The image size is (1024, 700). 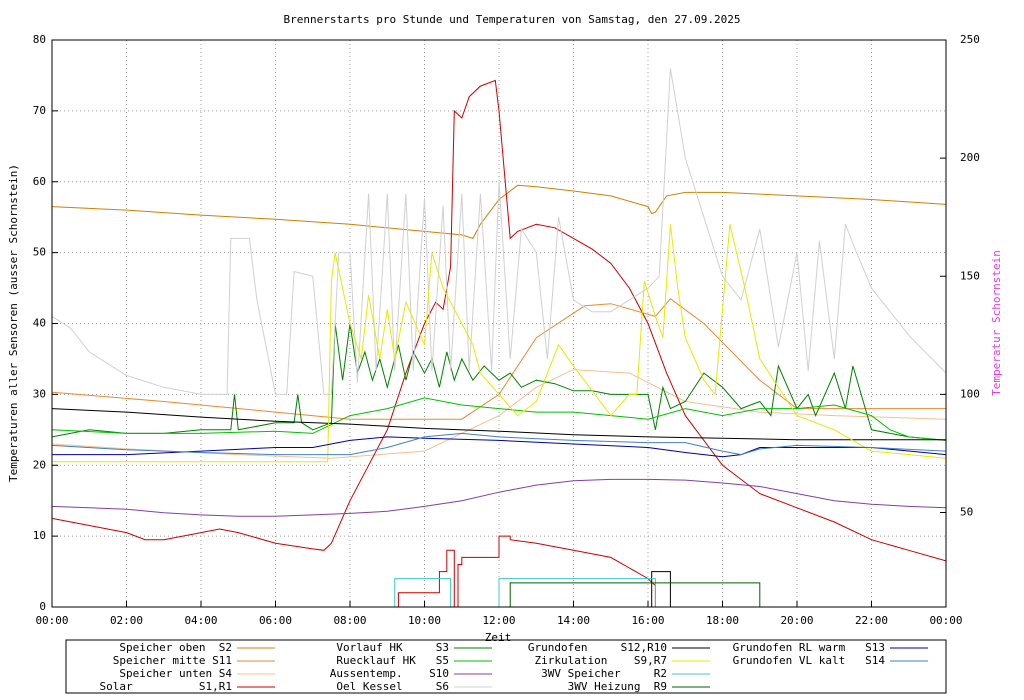 I want to click on x-tick-label: 16:00, so click(x=647, y=620).